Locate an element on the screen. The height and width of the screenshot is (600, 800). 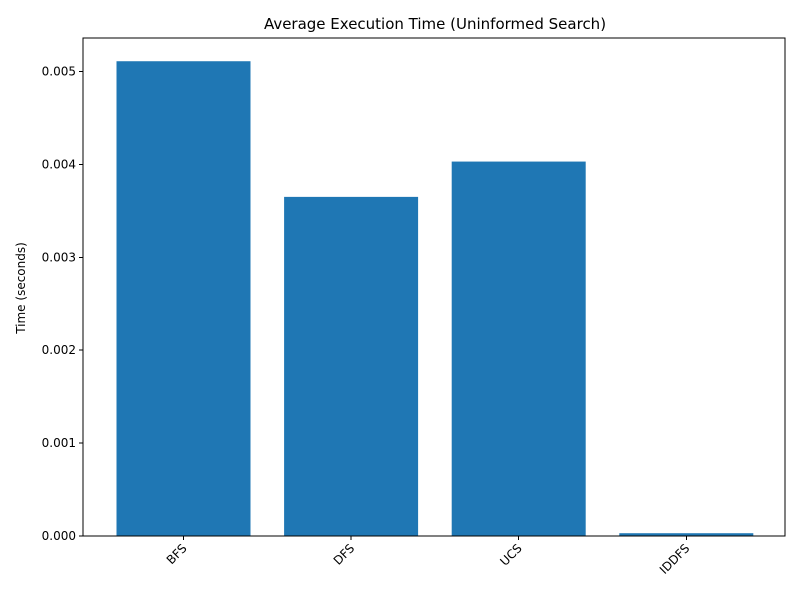
y-tick-label: 0.005 is located at coordinates (59, 71).